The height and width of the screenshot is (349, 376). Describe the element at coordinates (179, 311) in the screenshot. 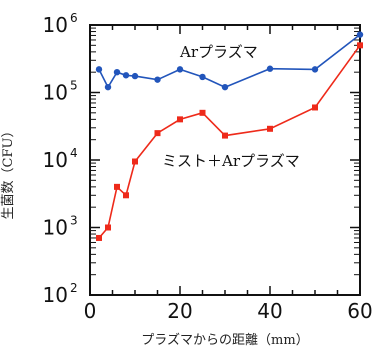

I see `x-tick-label: 20` at that location.